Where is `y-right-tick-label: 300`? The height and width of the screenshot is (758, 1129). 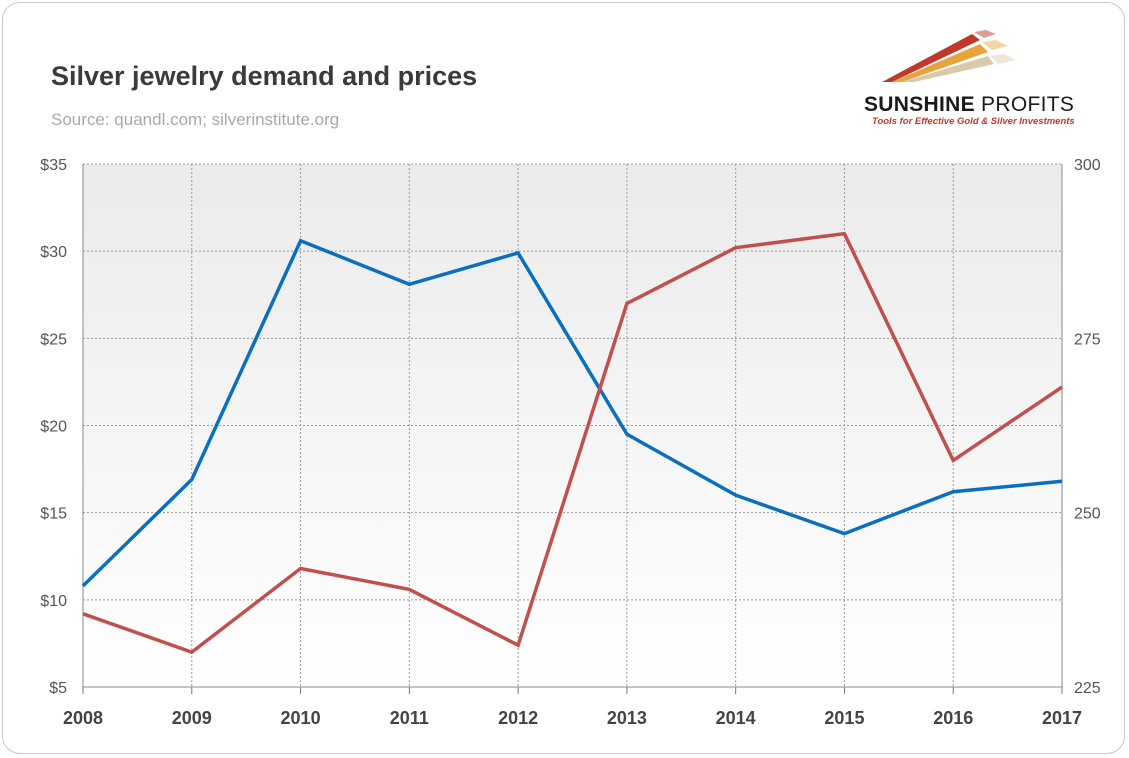
y-right-tick-label: 300 is located at coordinates (1087, 165).